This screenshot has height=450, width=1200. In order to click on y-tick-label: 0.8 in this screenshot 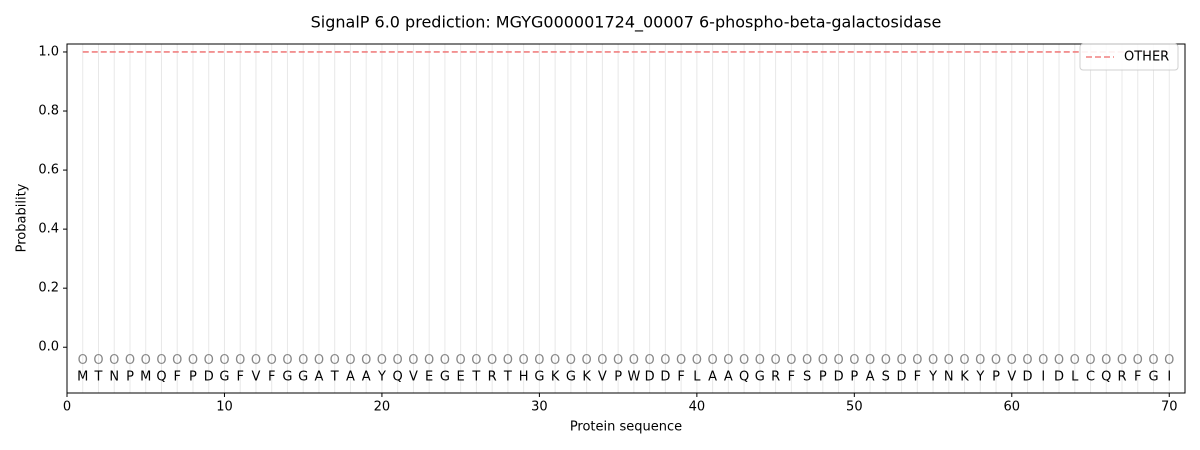, I will do `click(48, 111)`.